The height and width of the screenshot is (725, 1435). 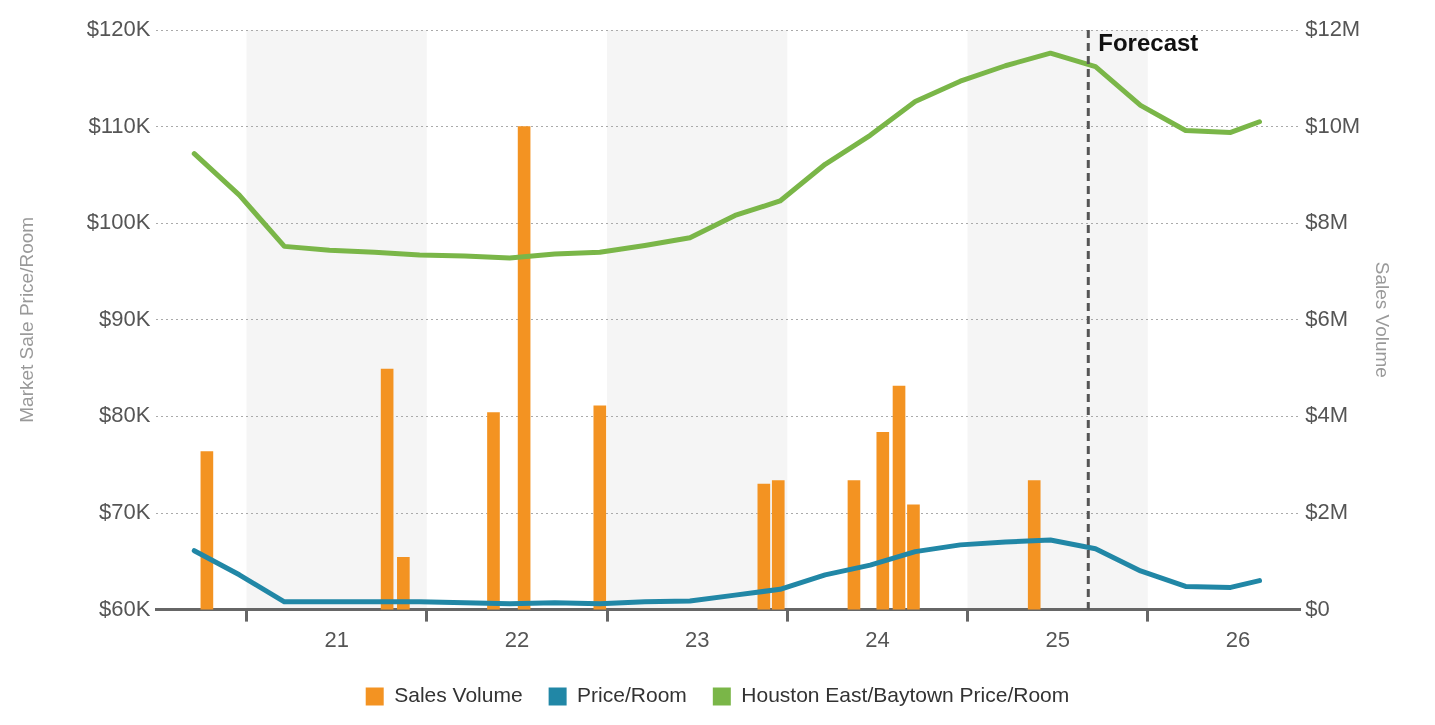 What do you see at coordinates (1326, 318) in the screenshot?
I see `y2-tick-label: $6M` at bounding box center [1326, 318].